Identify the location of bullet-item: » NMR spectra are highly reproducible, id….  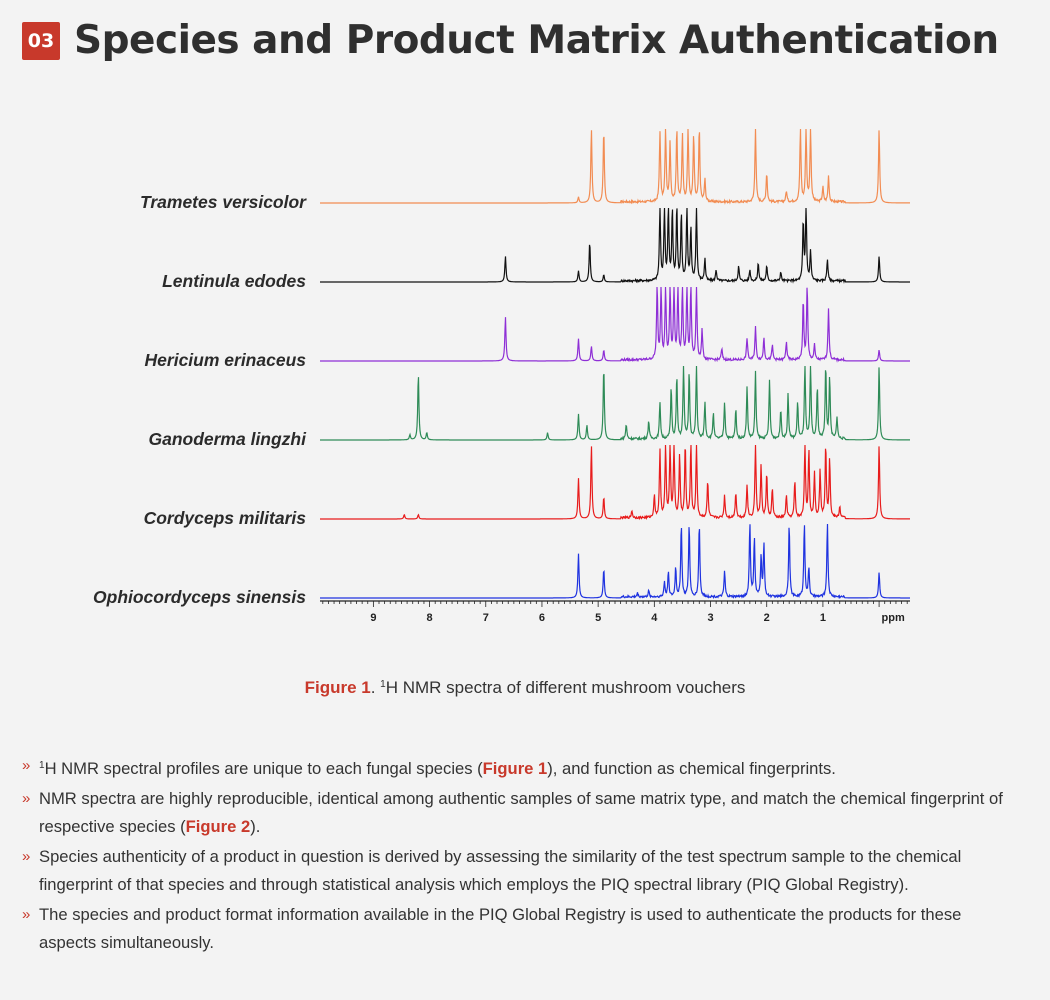
(517, 813).